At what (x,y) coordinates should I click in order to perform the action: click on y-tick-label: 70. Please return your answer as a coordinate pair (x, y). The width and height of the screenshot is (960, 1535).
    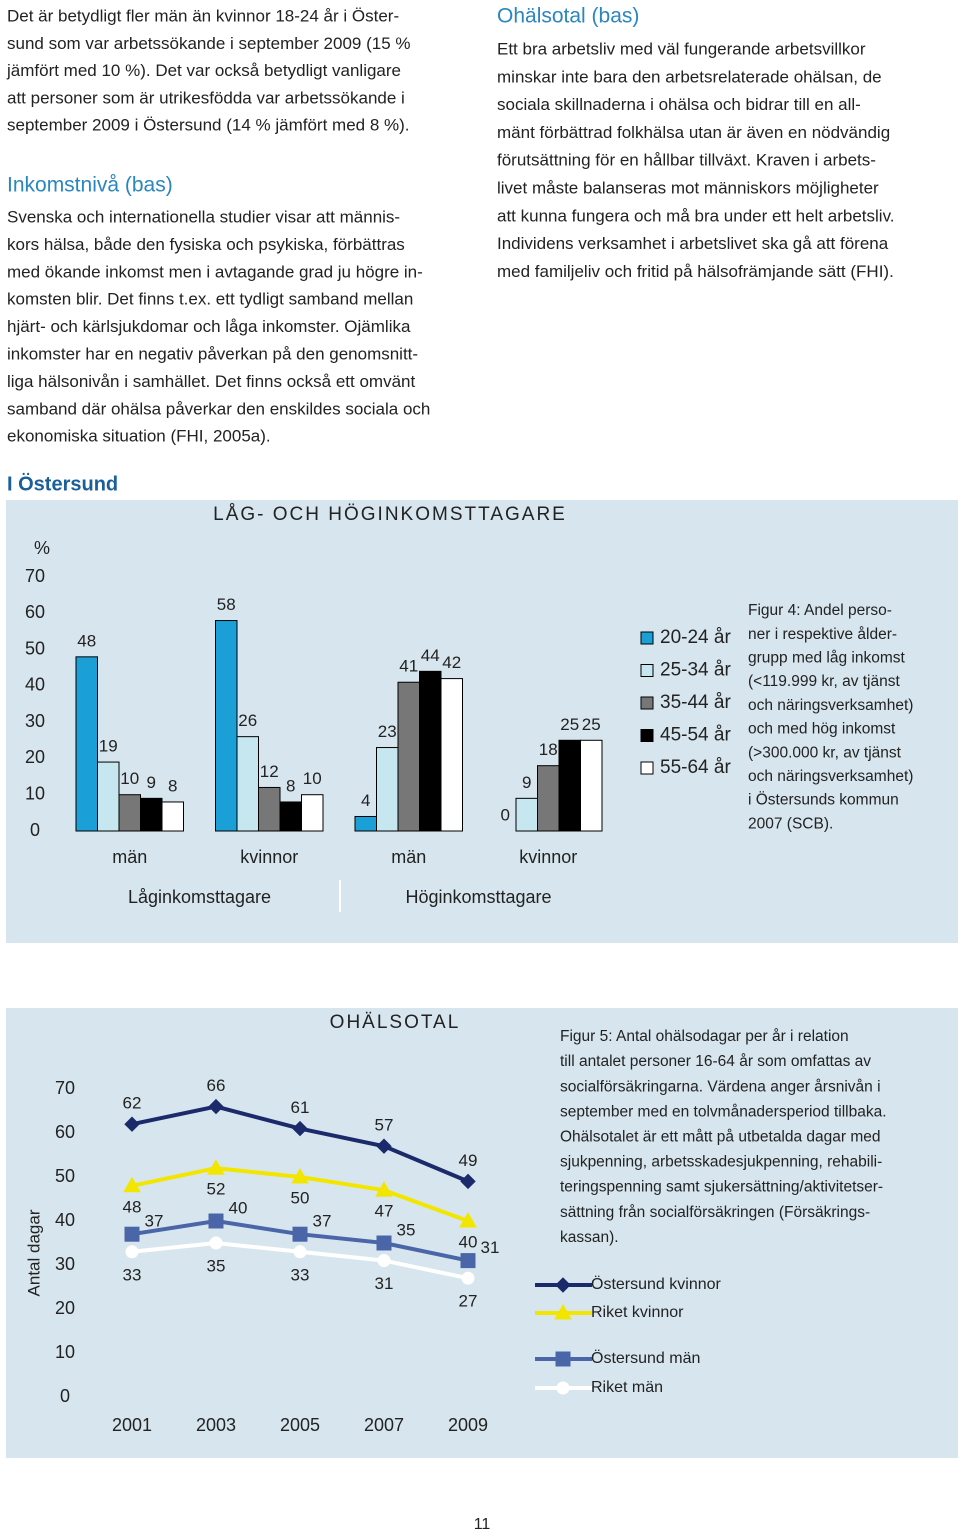
    Looking at the image, I should click on (65, 1088).